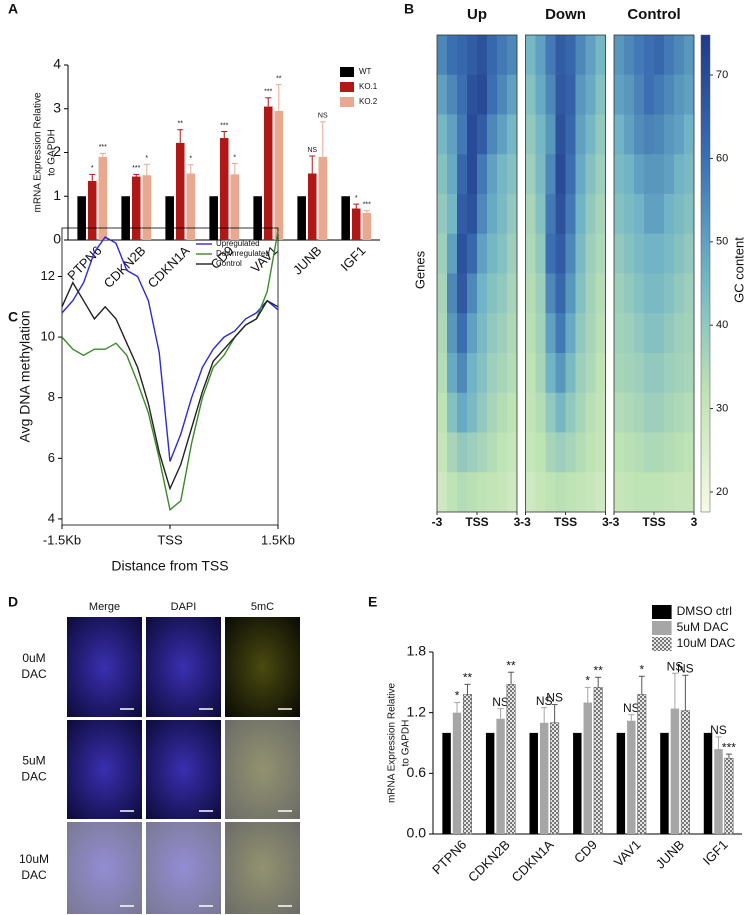 The image size is (748, 915). What do you see at coordinates (323, 116) in the screenshot?
I see `significance-label: NS` at bounding box center [323, 116].